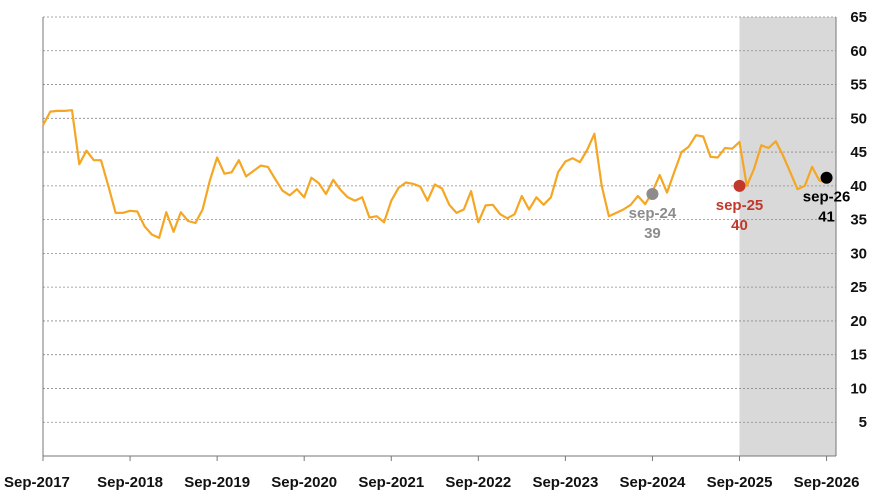 The image size is (885, 497). I want to click on forecast-shaded-region, so click(787, 236).